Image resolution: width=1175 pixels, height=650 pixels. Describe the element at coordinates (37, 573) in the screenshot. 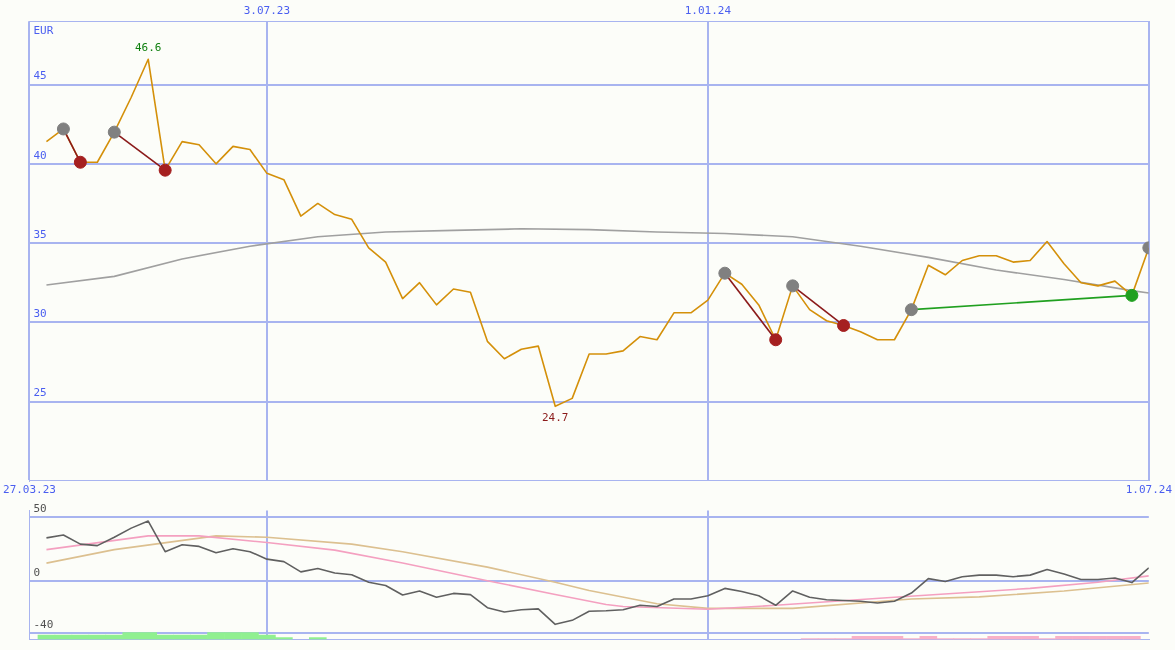

I see `y-tick-label: 0` at that location.